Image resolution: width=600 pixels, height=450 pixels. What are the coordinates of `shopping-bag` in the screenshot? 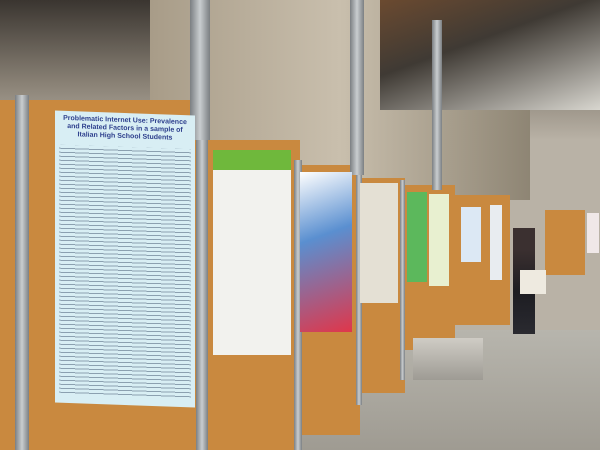 It's located at (533, 282).